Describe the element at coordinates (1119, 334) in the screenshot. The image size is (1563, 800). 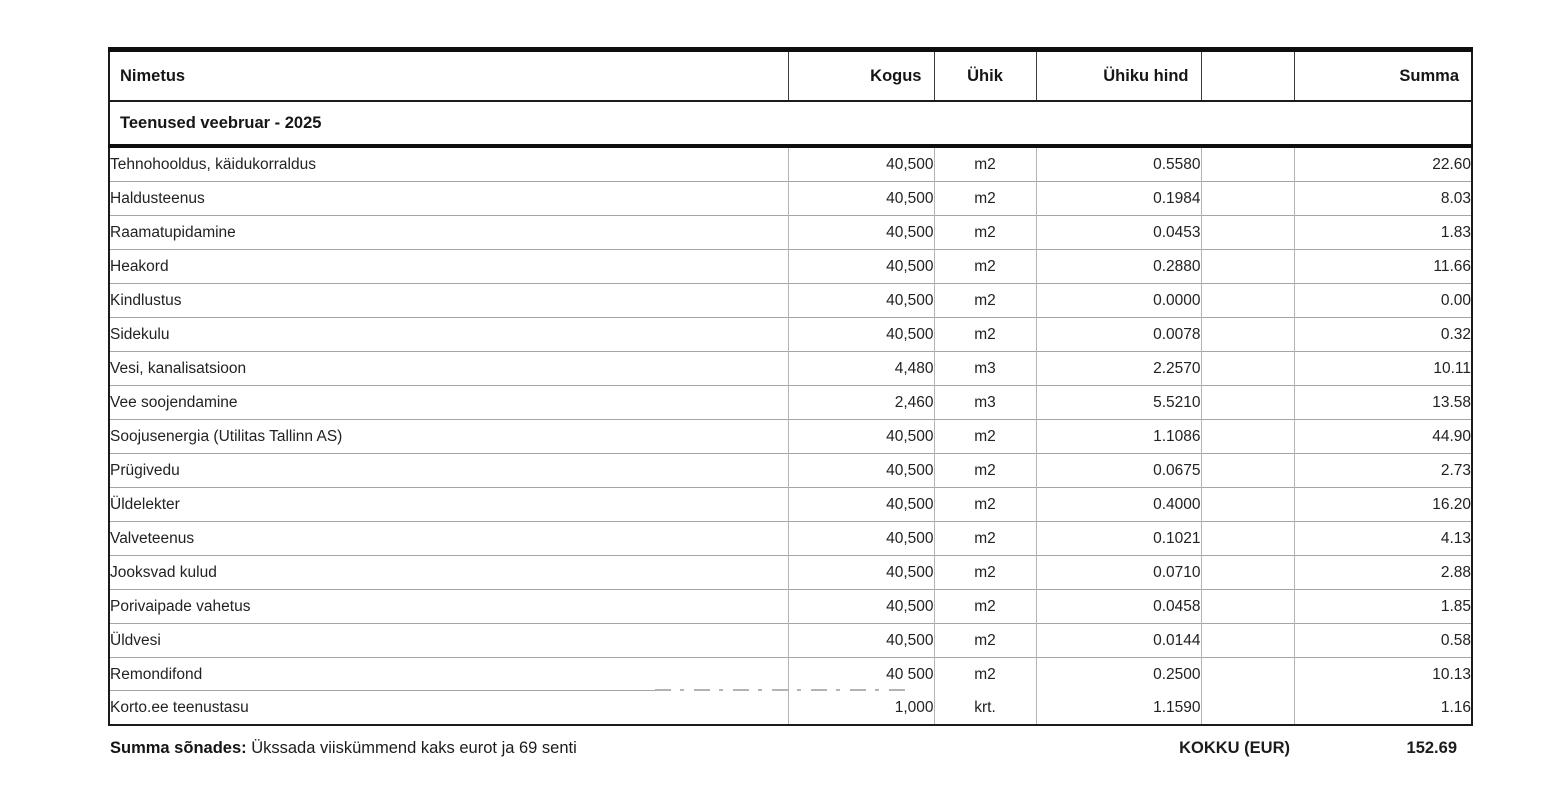
I see `cell-unit-price: 0.0078` at that location.